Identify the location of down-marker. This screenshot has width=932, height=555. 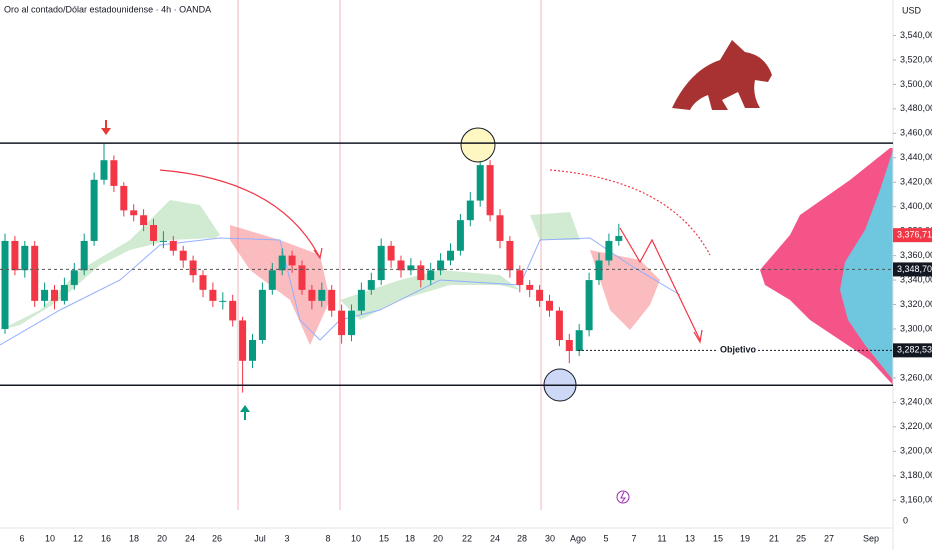
(106, 127).